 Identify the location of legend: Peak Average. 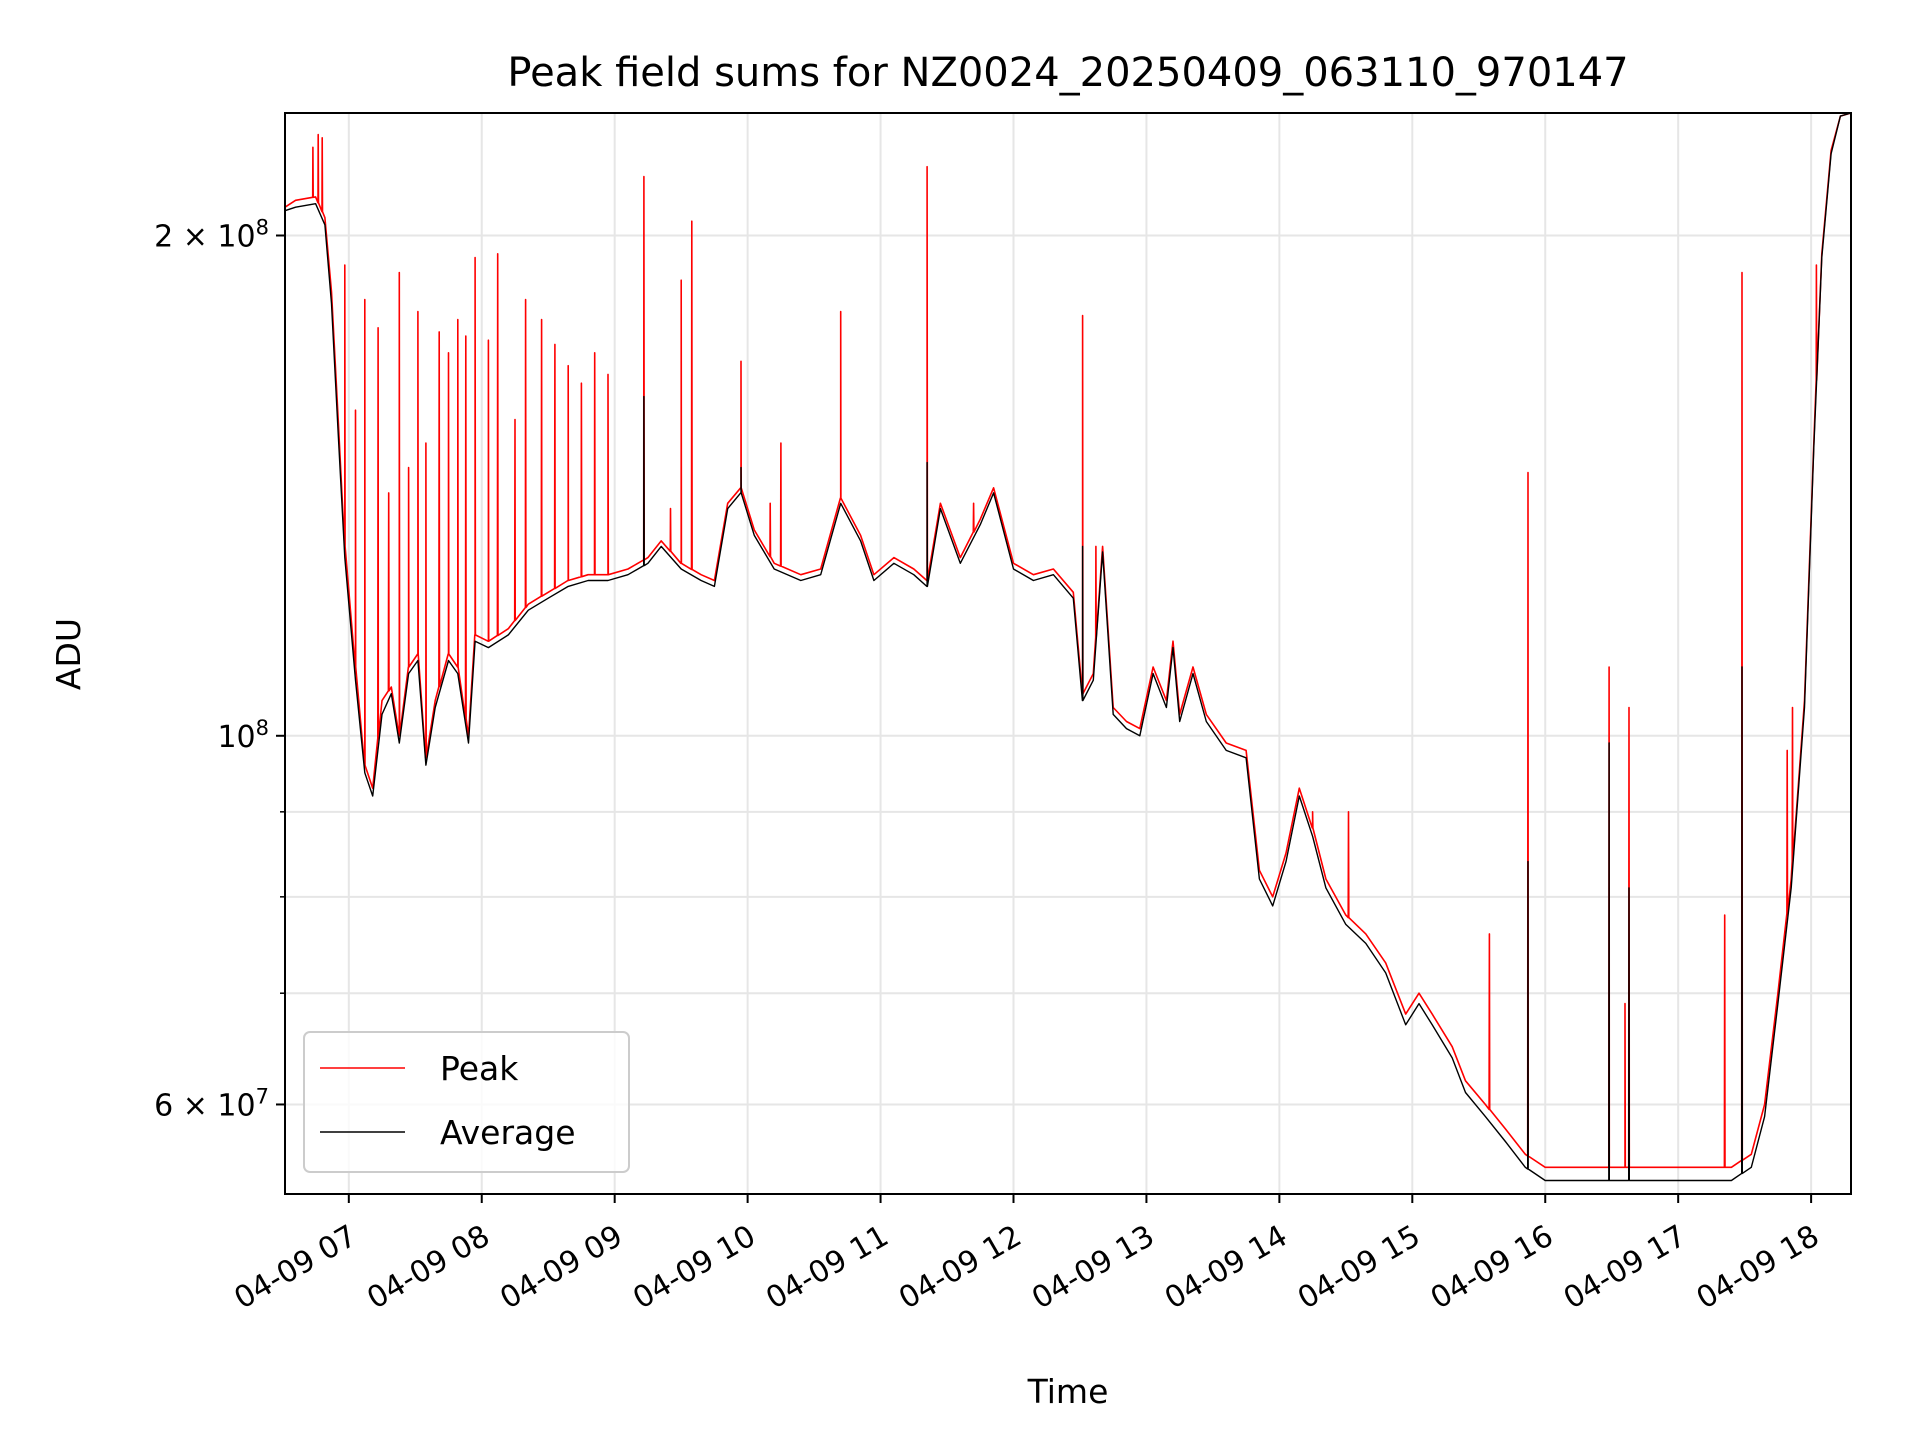
(466, 1102).